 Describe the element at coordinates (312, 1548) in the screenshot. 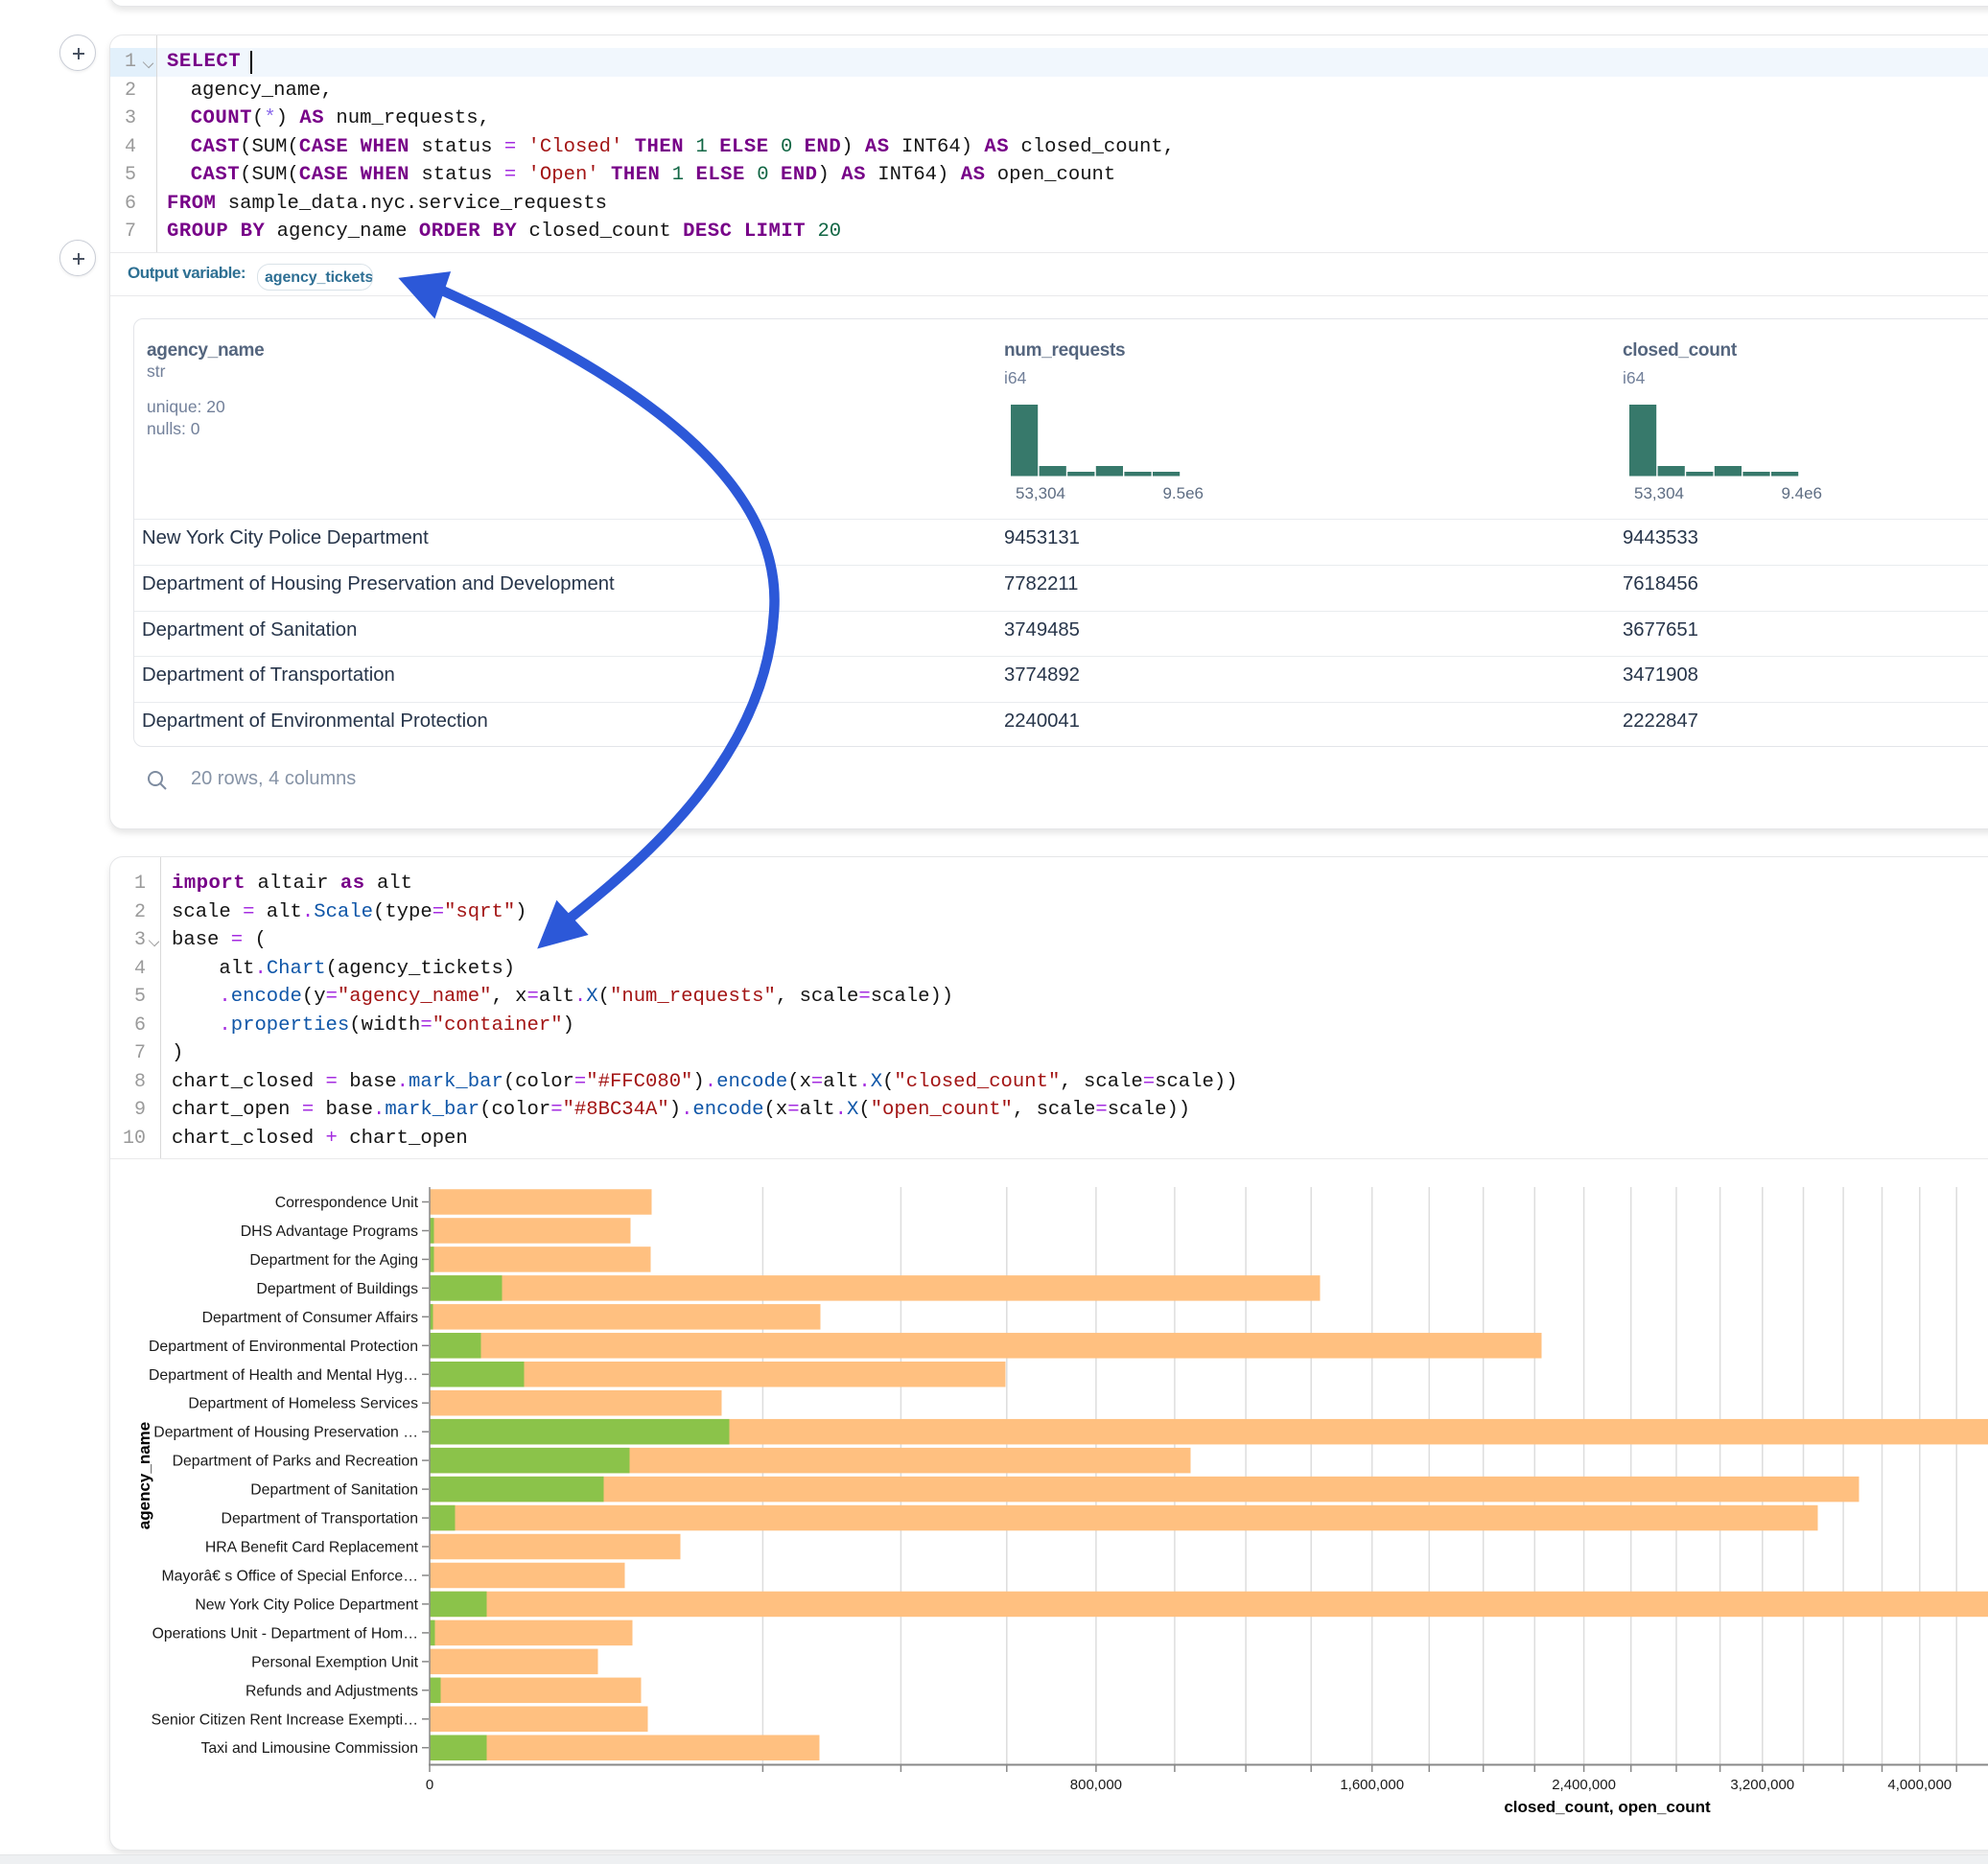

I see `svg-text: HRA Benefit Card Replacement` at that location.